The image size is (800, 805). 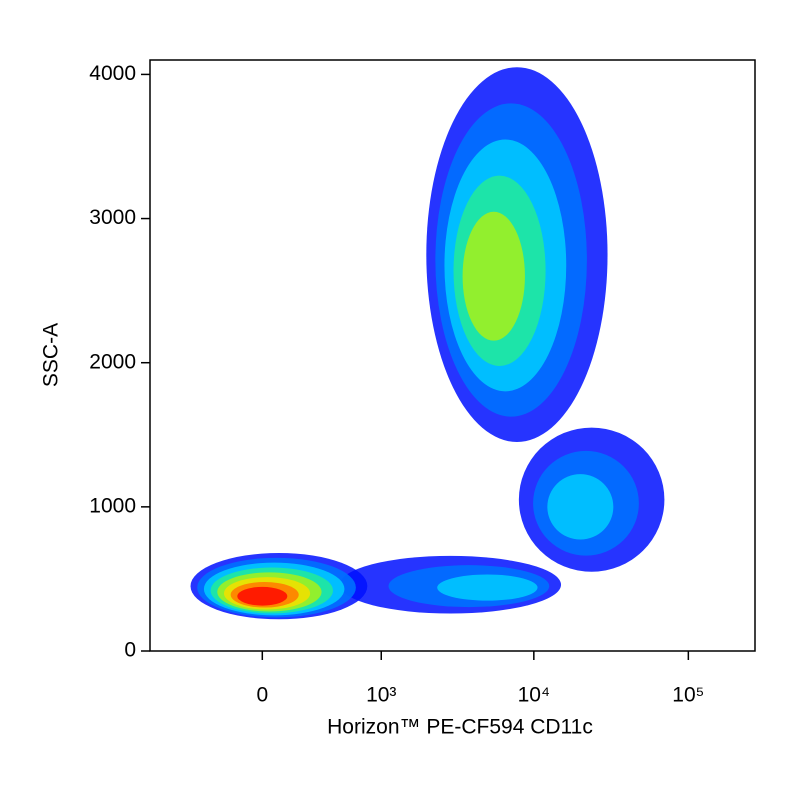 What do you see at coordinates (130, 650) in the screenshot?
I see `y-tick-label: 0` at bounding box center [130, 650].